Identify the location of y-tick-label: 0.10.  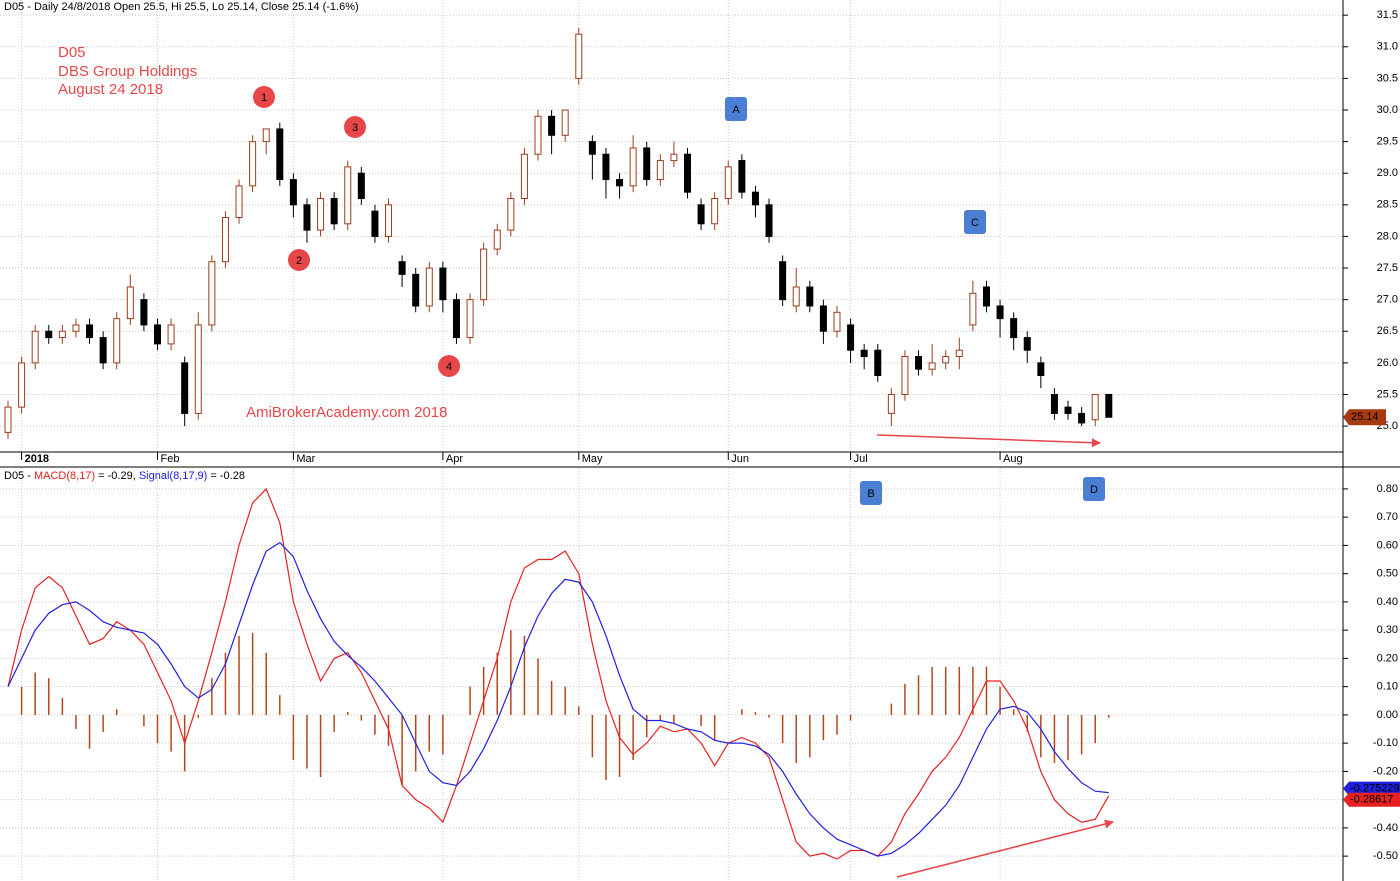
(1387, 687).